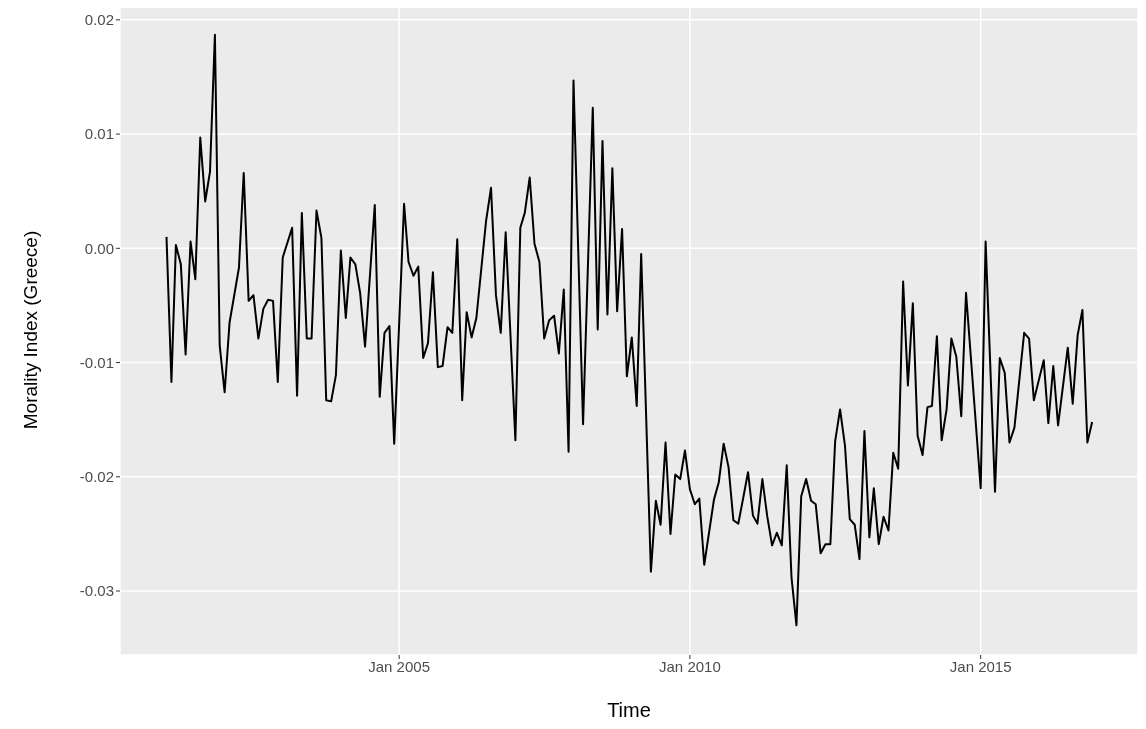 The height and width of the screenshot is (729, 1146). Describe the element at coordinates (629, 710) in the screenshot. I see `x-axis-title: Time` at that location.